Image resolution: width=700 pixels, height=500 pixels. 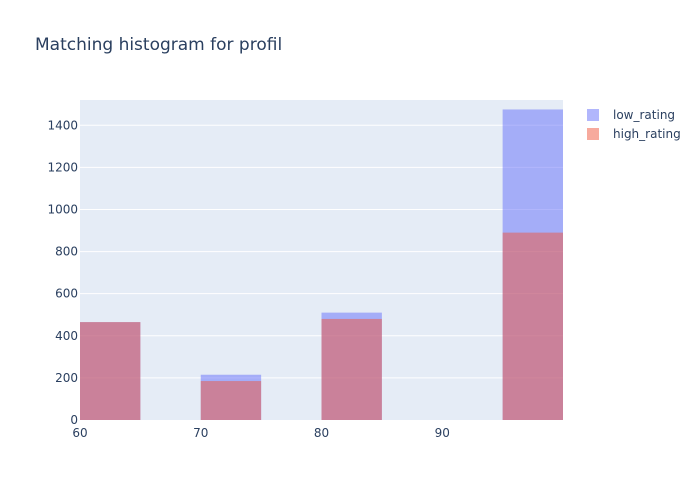 I want to click on y-tick-label: 600, so click(x=66, y=294).